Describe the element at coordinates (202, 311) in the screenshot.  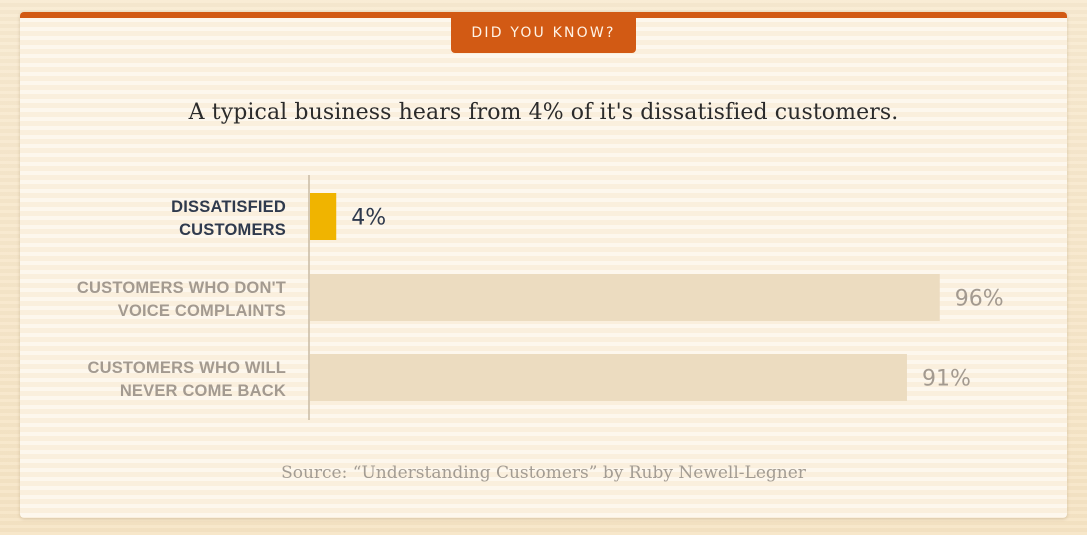
I see `category-label-1-line-1: VOICE COMPLAINTS` at that location.